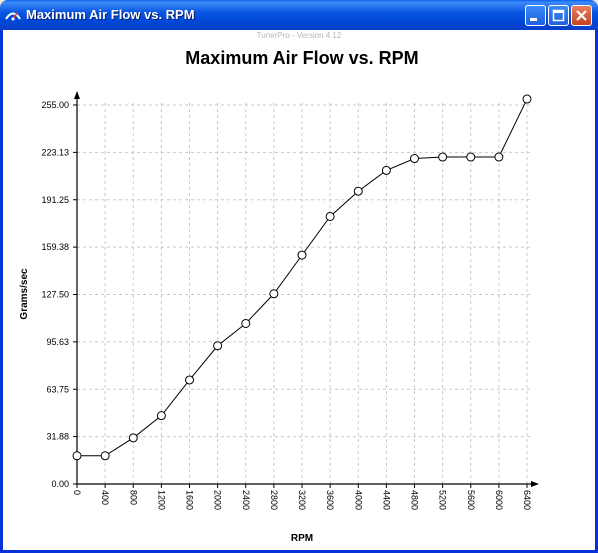 The height and width of the screenshot is (553, 598). Describe the element at coordinates (57, 342) in the screenshot. I see `y-tick-label: 95.63` at that location.